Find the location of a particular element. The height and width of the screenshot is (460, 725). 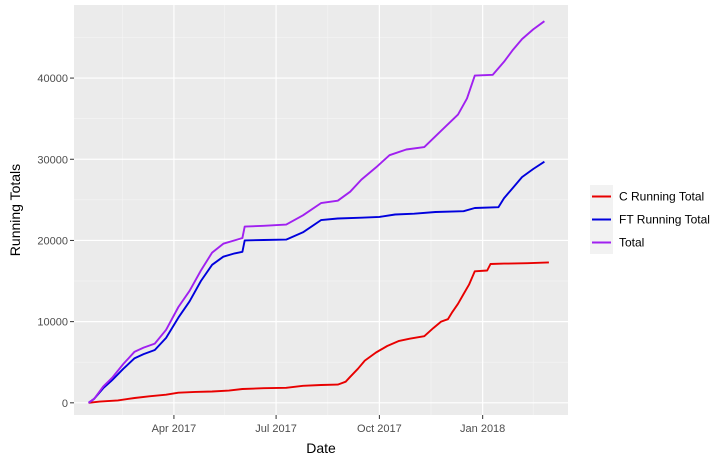

y-tick-label: 0 is located at coordinates (65, 404).